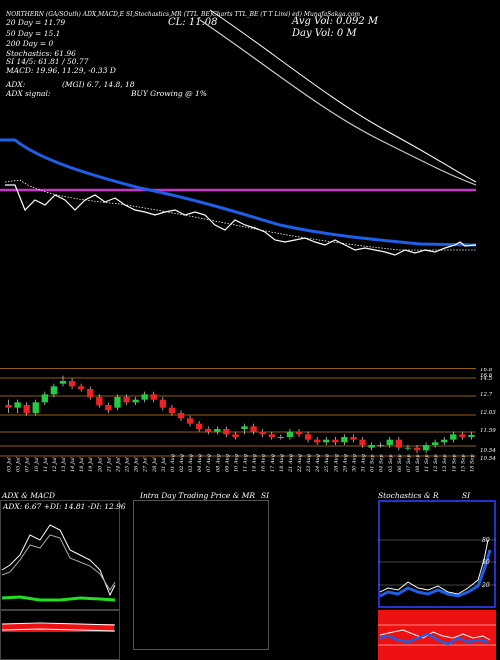 This screenshot has height=660, width=500. I want to click on ma200-curve, so click(338, 102).